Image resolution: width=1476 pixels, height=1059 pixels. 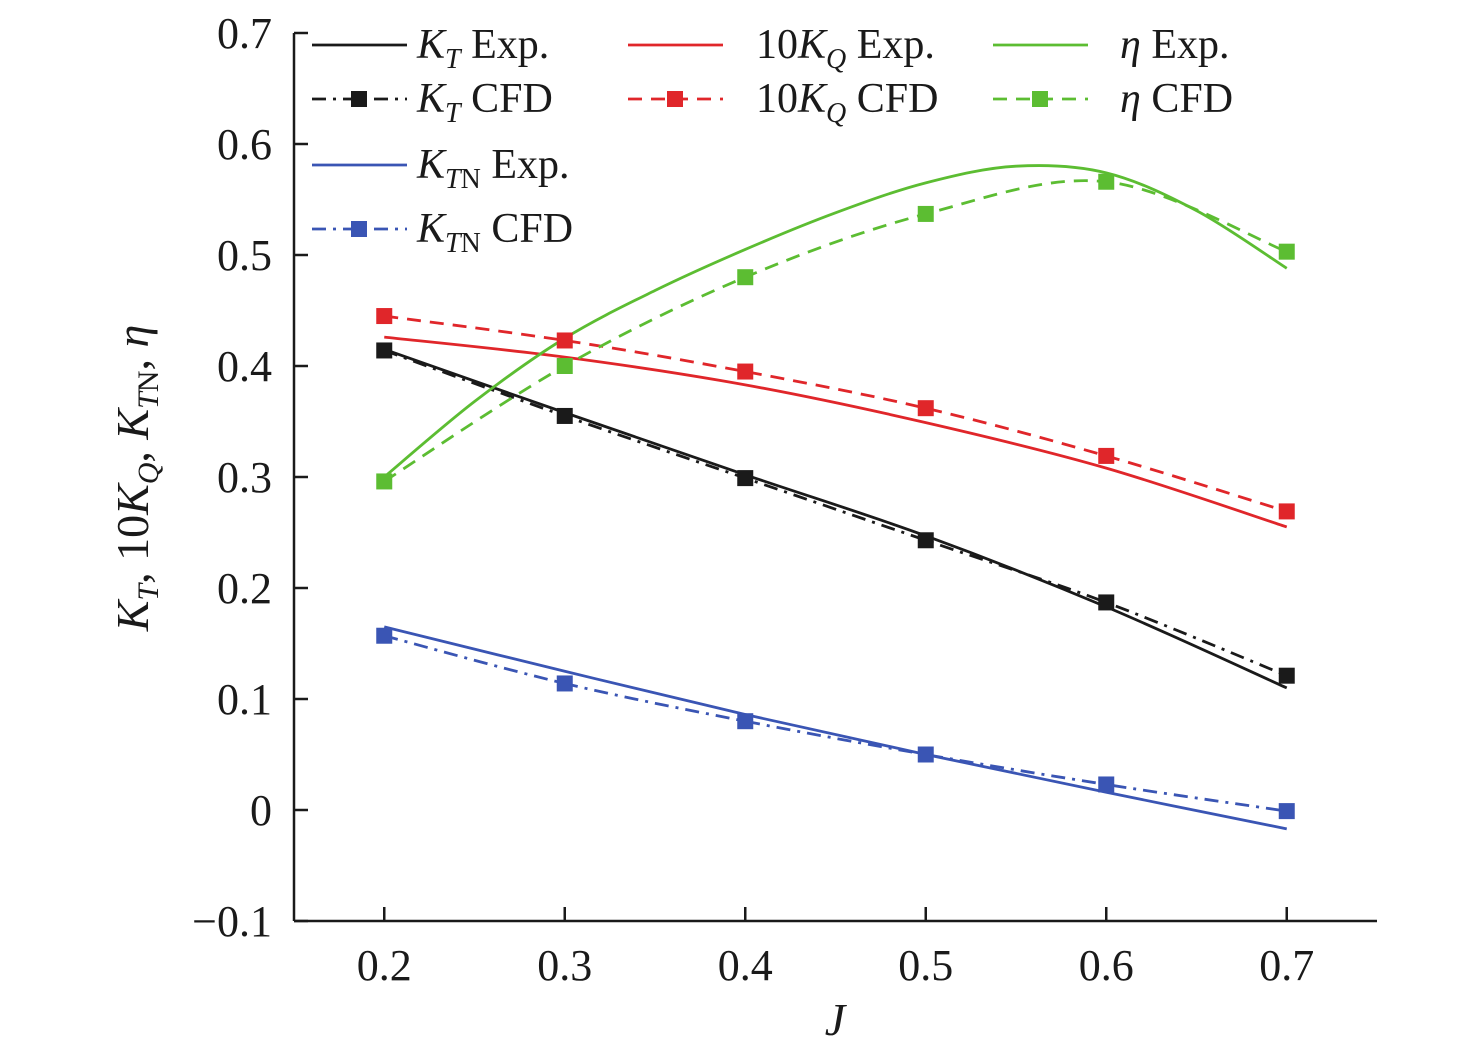 I want to click on y-tick-label: 0.4, so click(x=244, y=366).